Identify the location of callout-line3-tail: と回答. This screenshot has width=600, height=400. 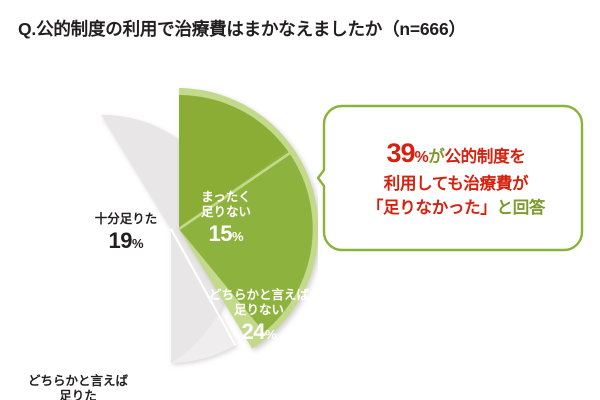
(521, 207).